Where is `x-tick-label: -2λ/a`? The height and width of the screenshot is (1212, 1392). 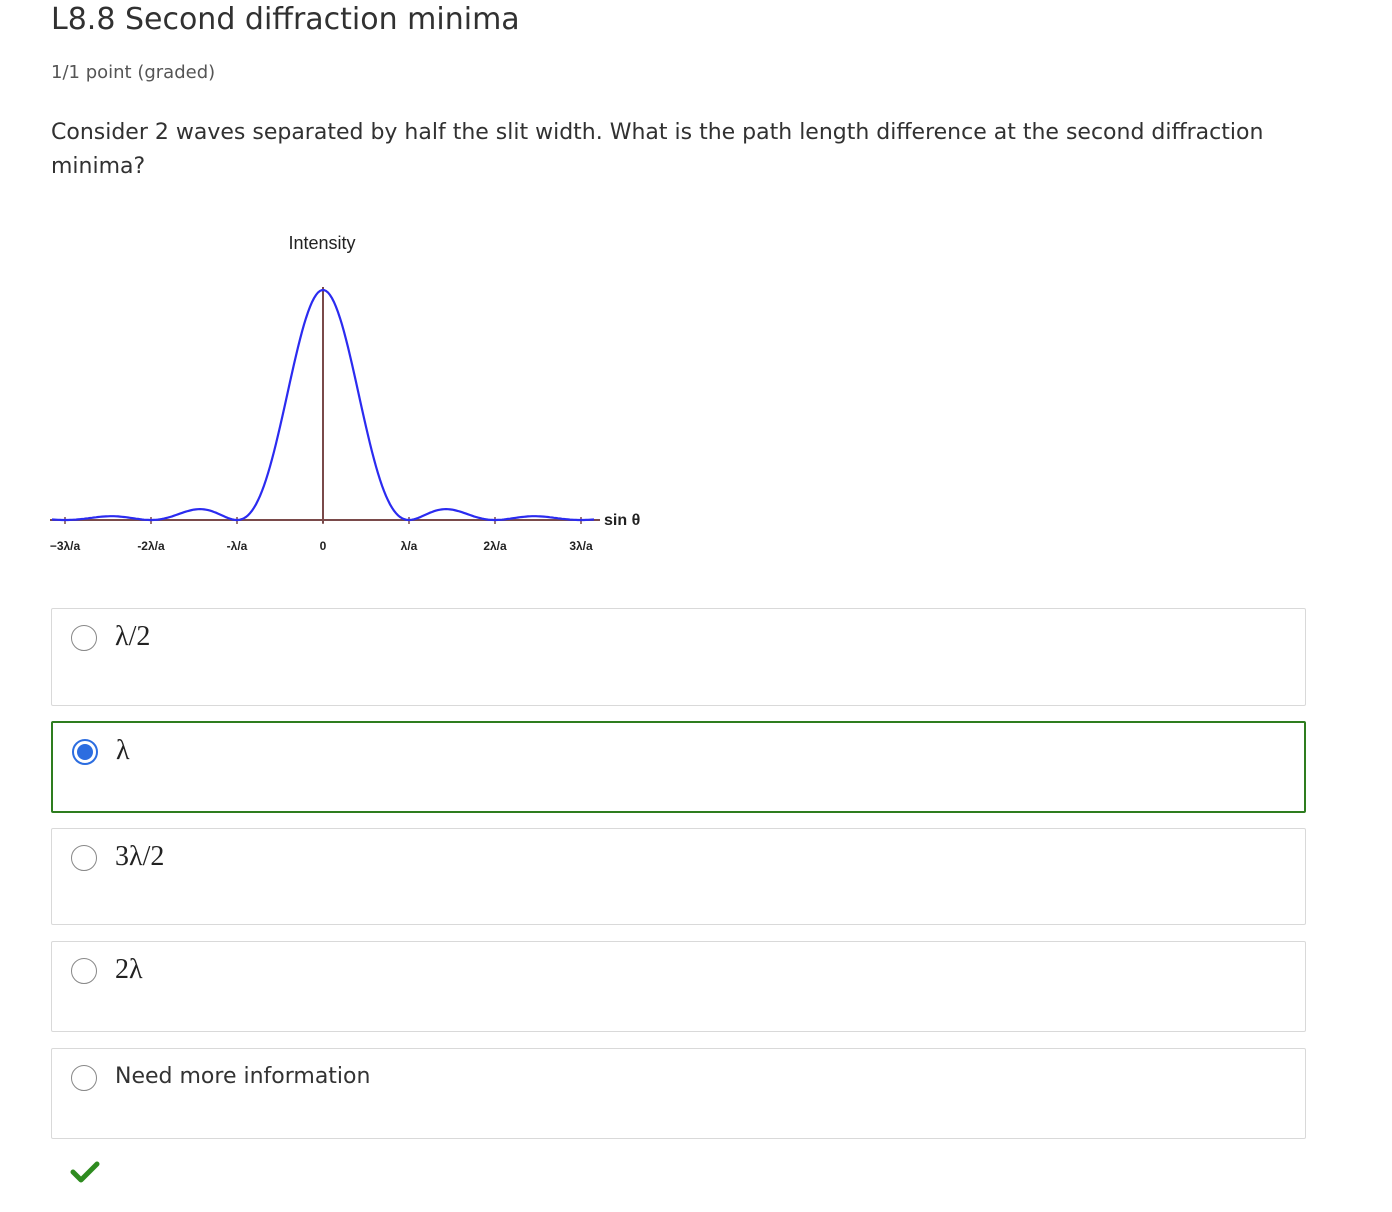 x-tick-label: -2λ/a is located at coordinates (151, 546).